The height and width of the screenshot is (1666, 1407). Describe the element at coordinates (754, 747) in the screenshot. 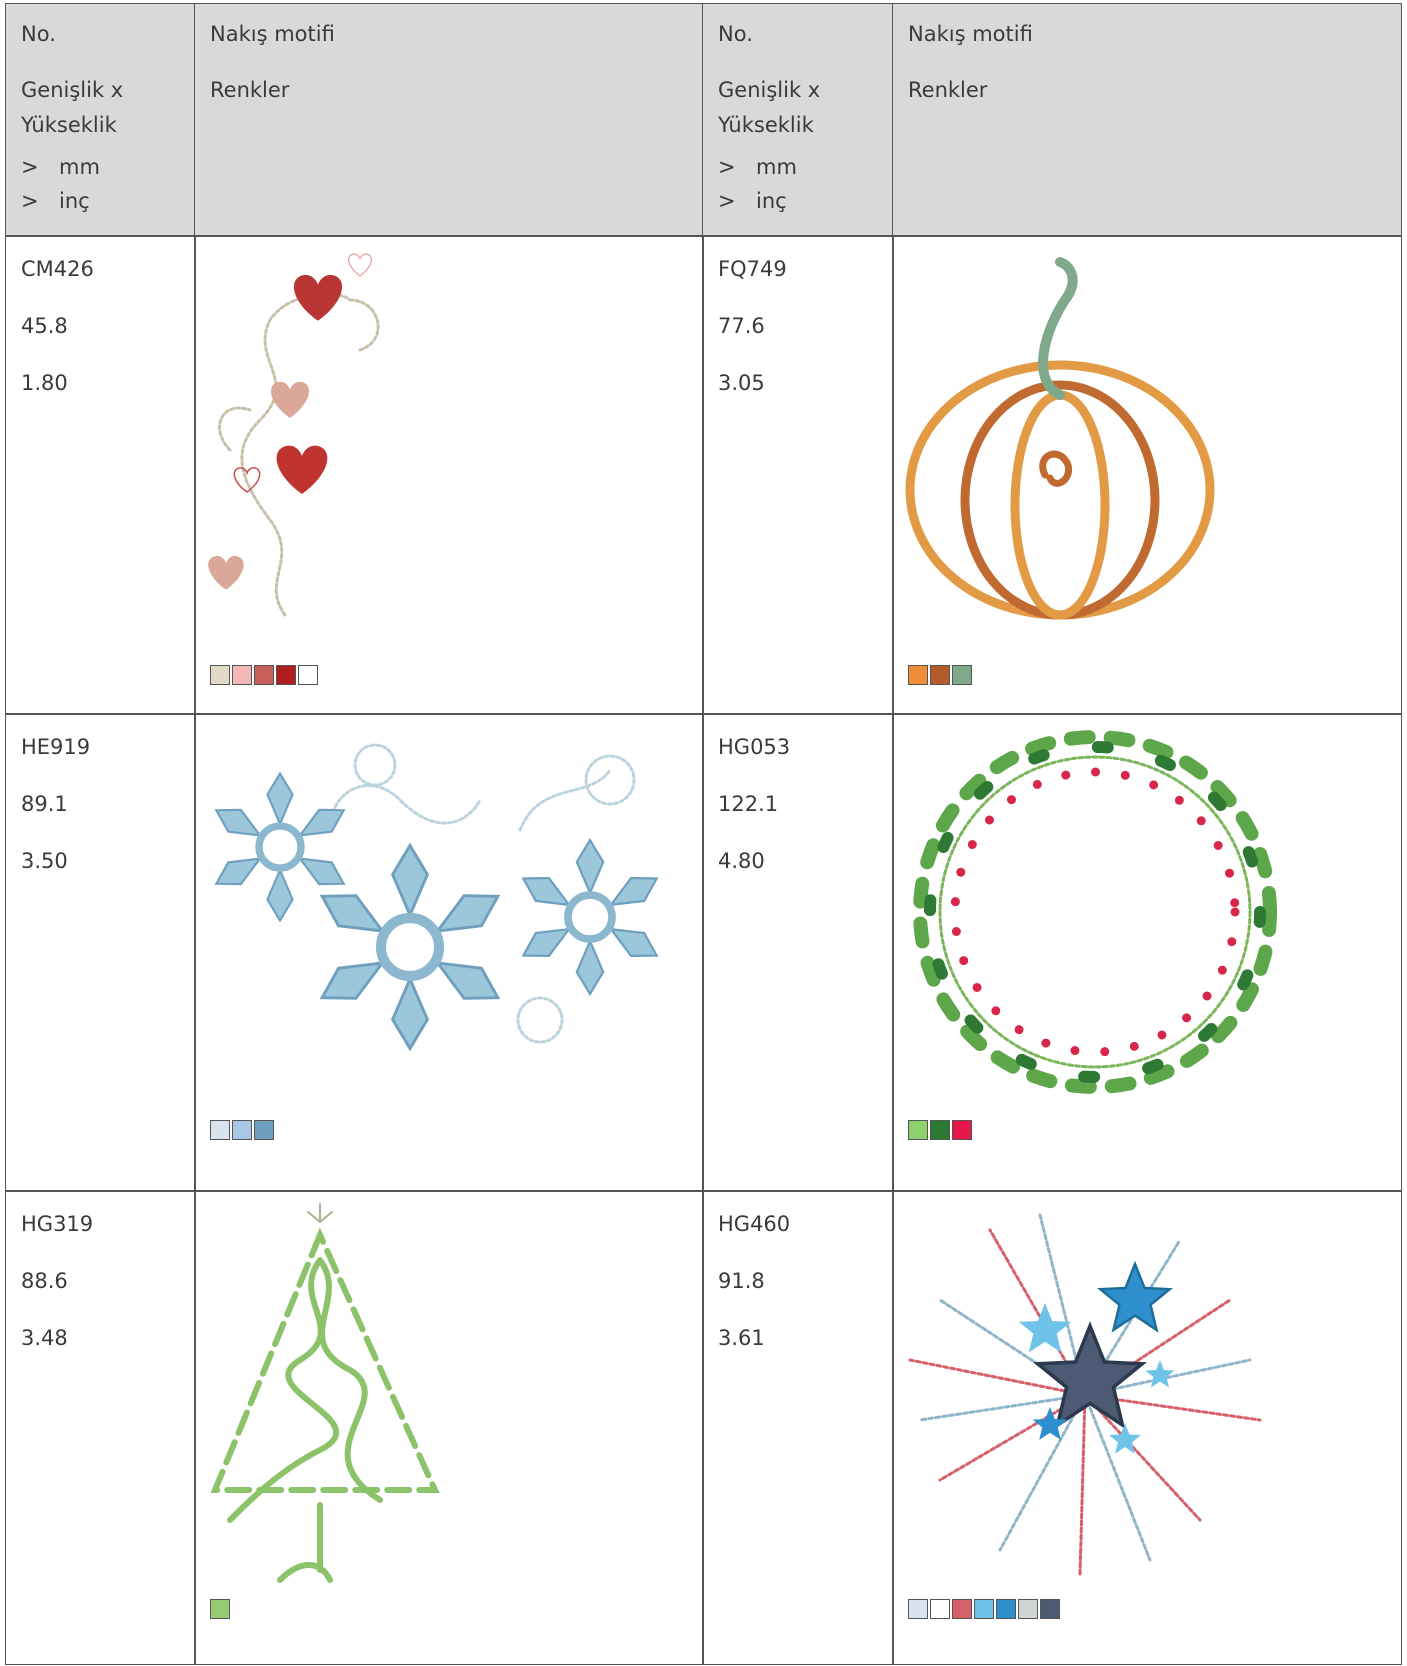

I see `entry-no: HG053` at that location.